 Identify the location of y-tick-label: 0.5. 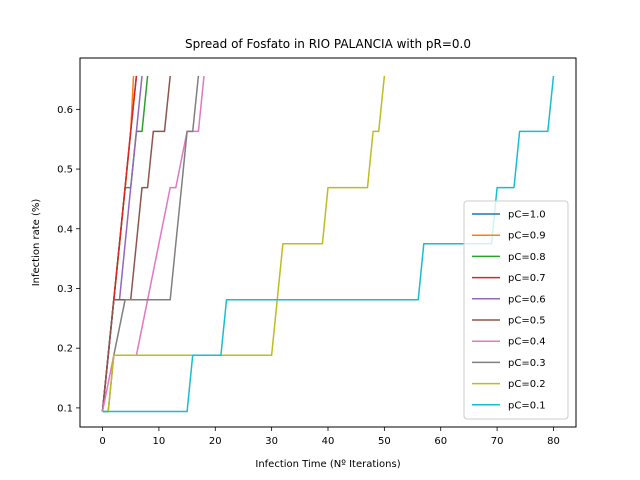
(65, 170).